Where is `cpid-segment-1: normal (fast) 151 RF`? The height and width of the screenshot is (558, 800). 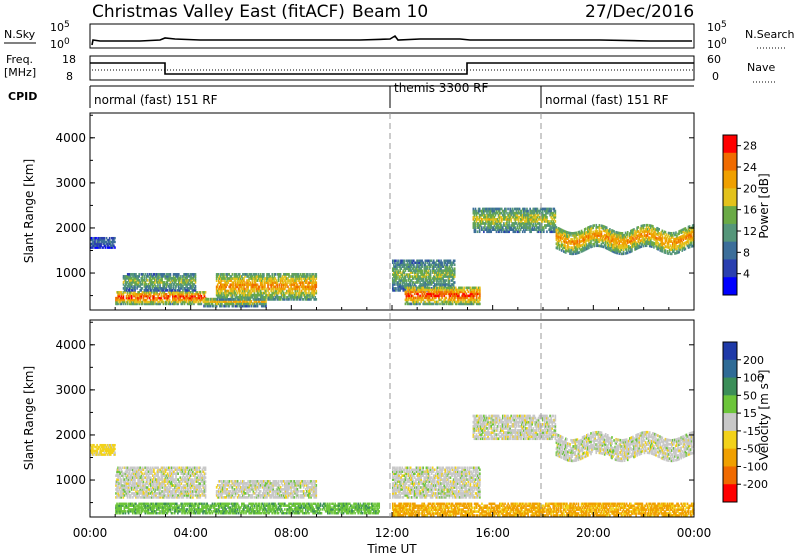 cpid-segment-1: normal (fast) 151 RF is located at coordinates (156, 100).